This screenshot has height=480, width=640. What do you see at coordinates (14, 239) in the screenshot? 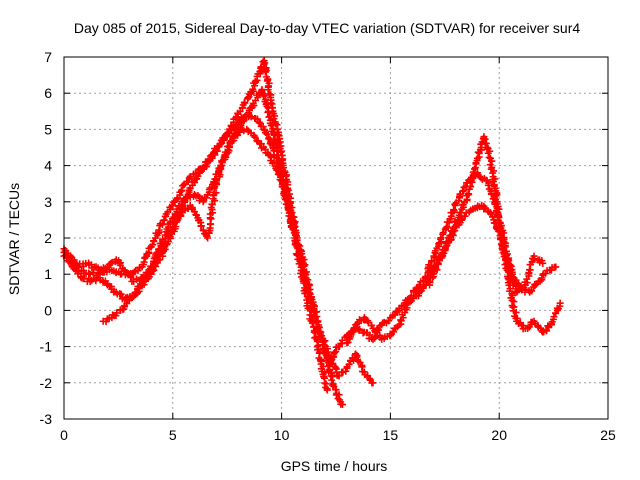
I see `y-axis-label: SDTVAR / TECUs` at bounding box center [14, 239].